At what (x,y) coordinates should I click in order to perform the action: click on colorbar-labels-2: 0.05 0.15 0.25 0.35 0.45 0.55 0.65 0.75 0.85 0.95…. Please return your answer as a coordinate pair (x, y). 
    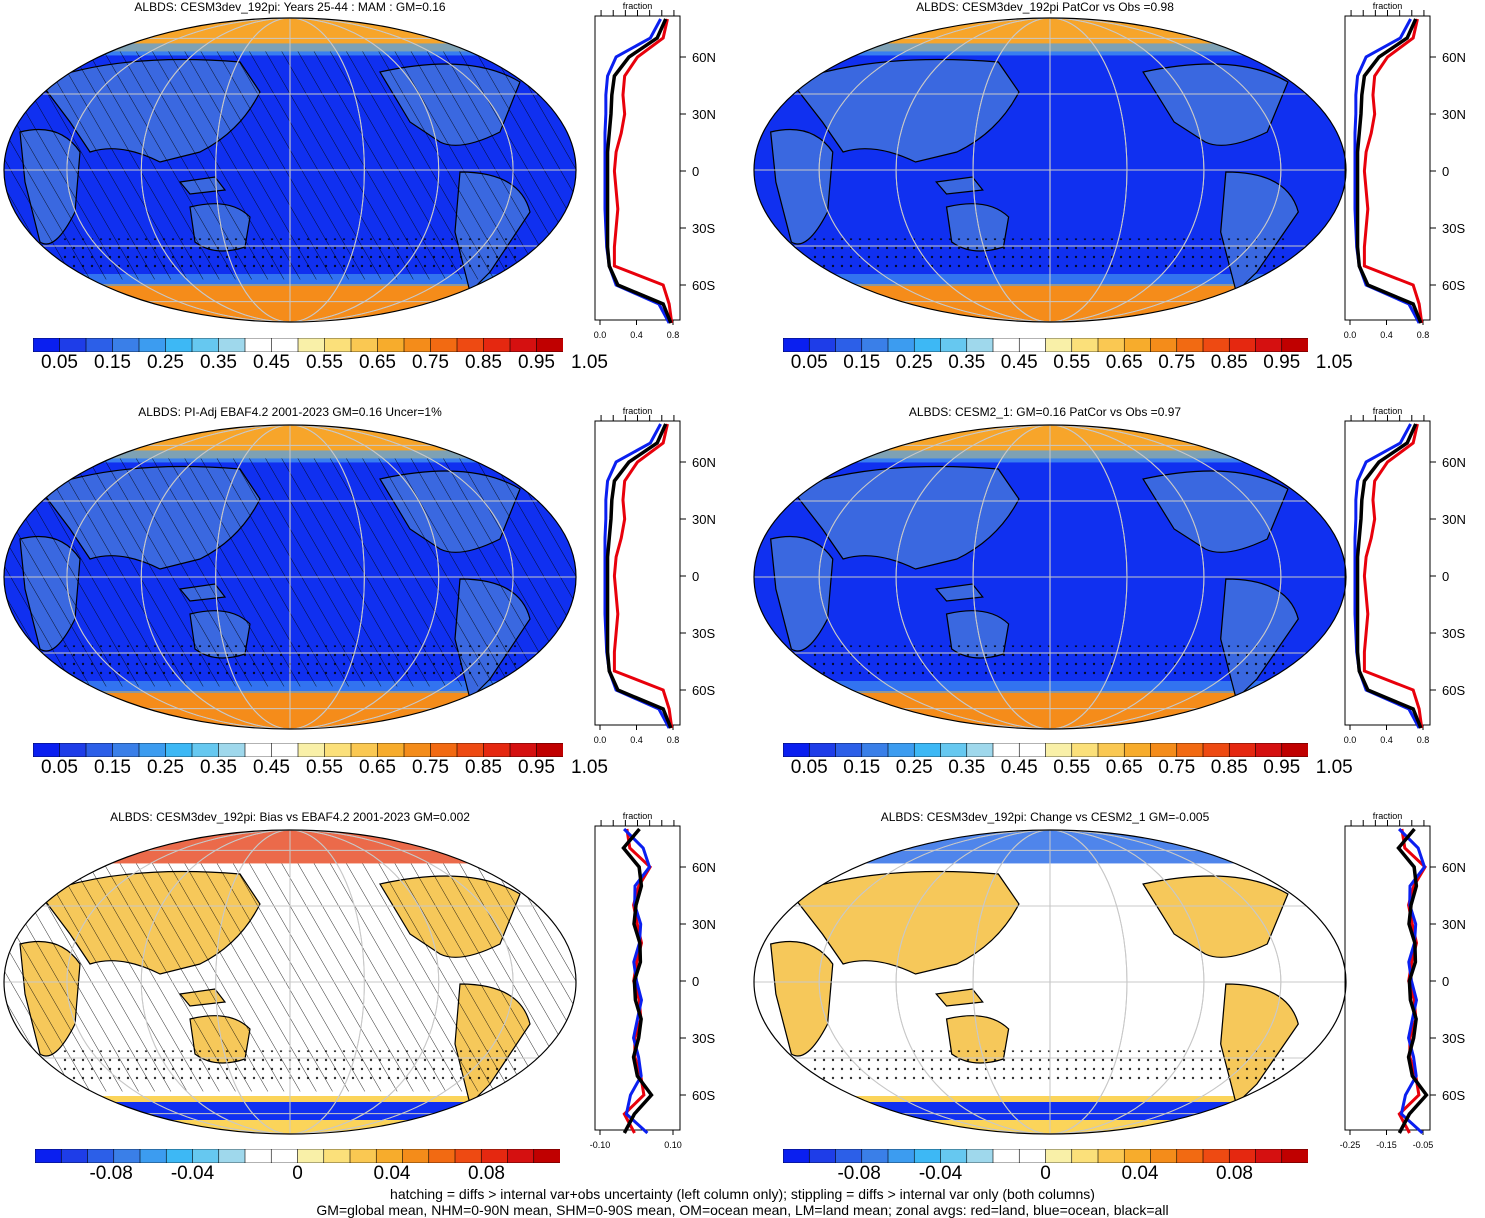
    Looking at the image, I should click on (320, 769).